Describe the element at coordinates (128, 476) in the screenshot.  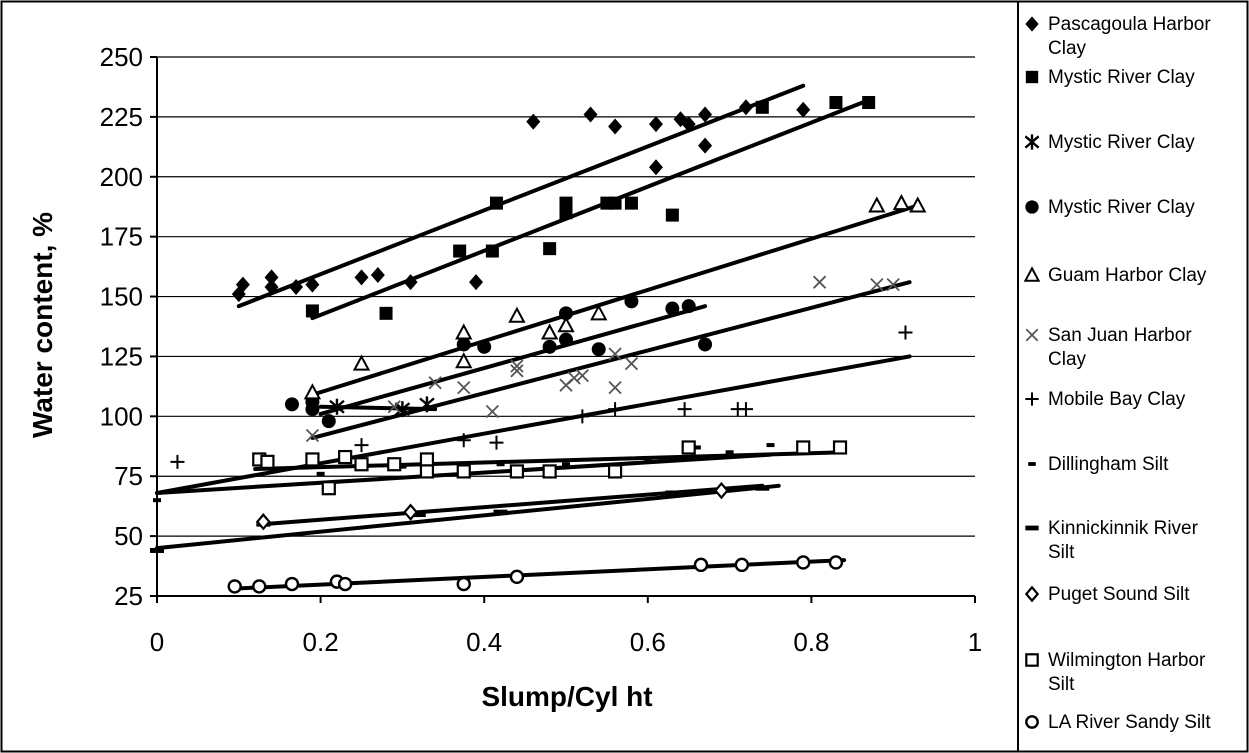
I see `y-tick-label: 75` at that location.